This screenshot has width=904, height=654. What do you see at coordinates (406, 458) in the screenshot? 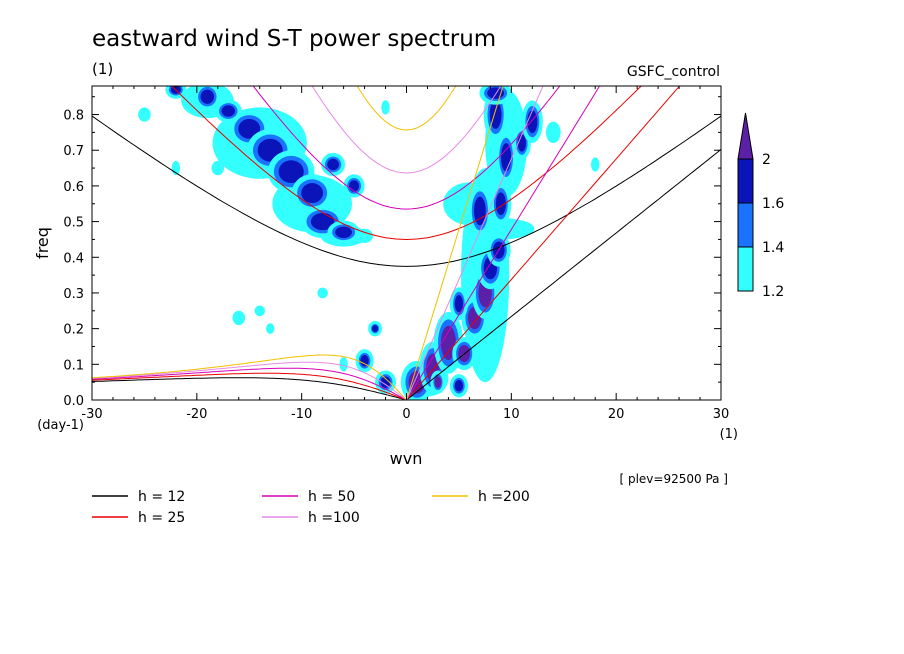
I see `x-axis-label: wvn` at bounding box center [406, 458].